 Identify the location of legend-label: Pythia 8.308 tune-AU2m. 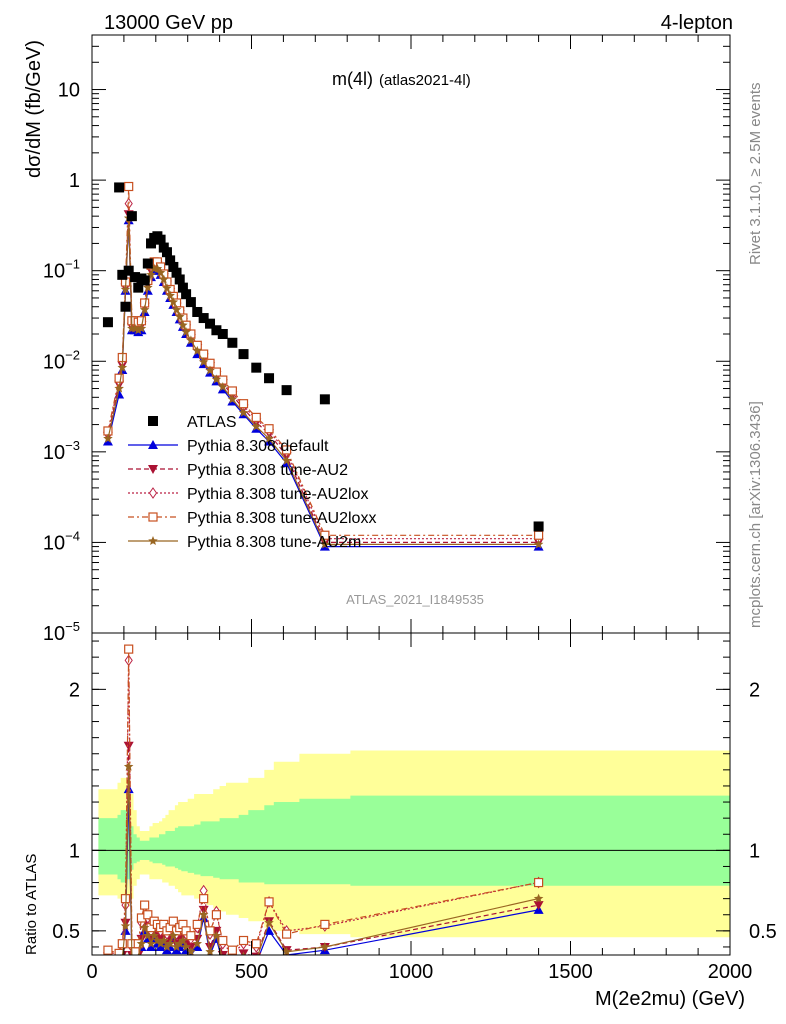
(274, 542).